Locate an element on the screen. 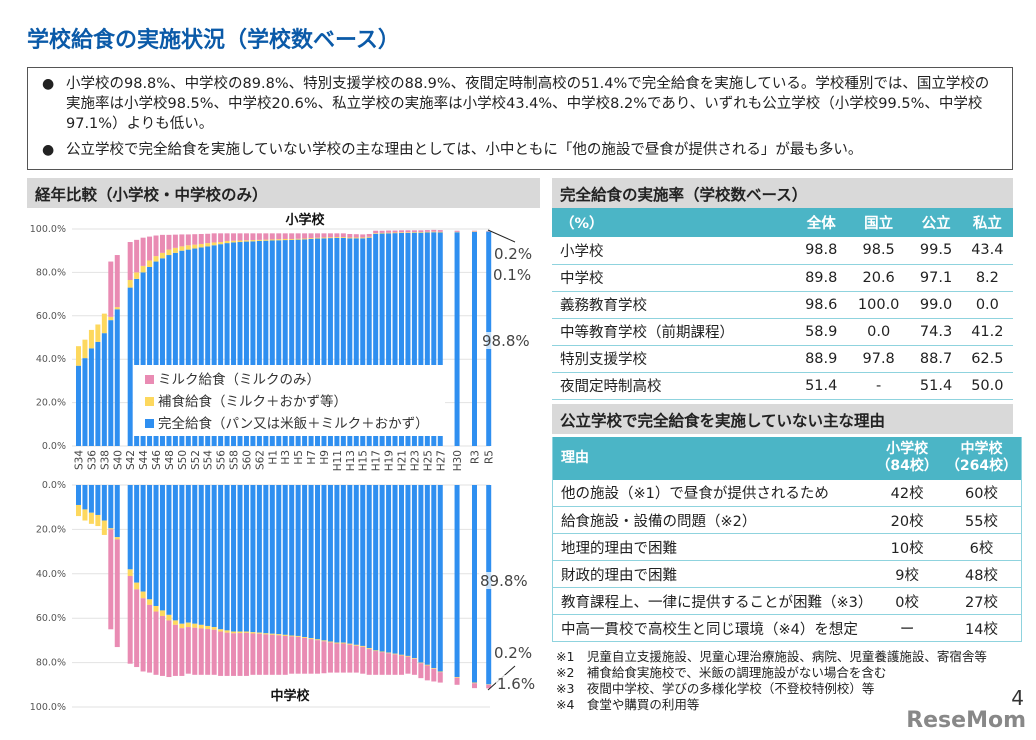 The image size is (1036, 740). resemom-logo: ReseMom is located at coordinates (966, 720).